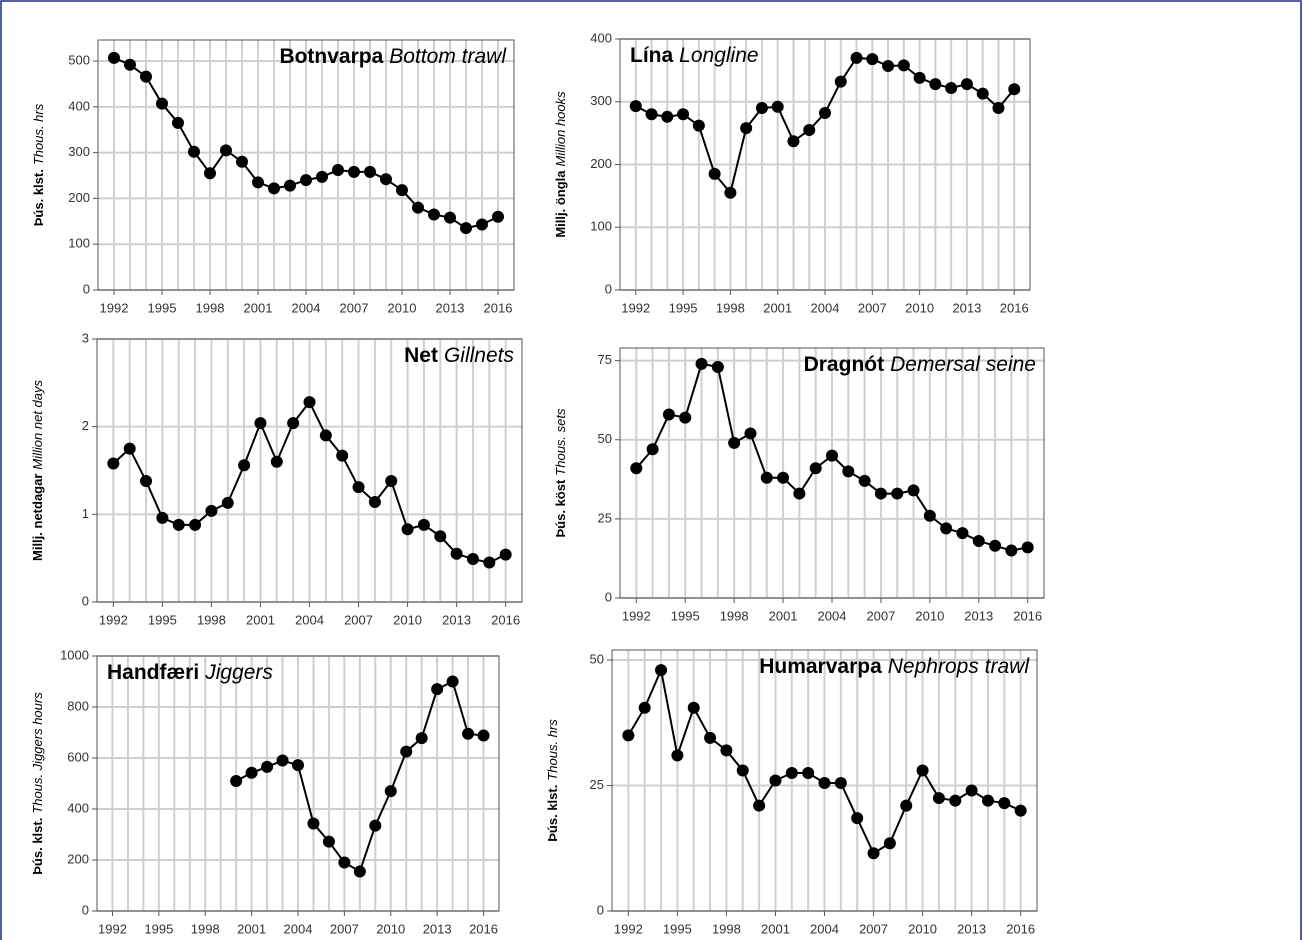  What do you see at coordinates (37, 425) in the screenshot?
I see `ylabel-english: Million net days` at bounding box center [37, 425].